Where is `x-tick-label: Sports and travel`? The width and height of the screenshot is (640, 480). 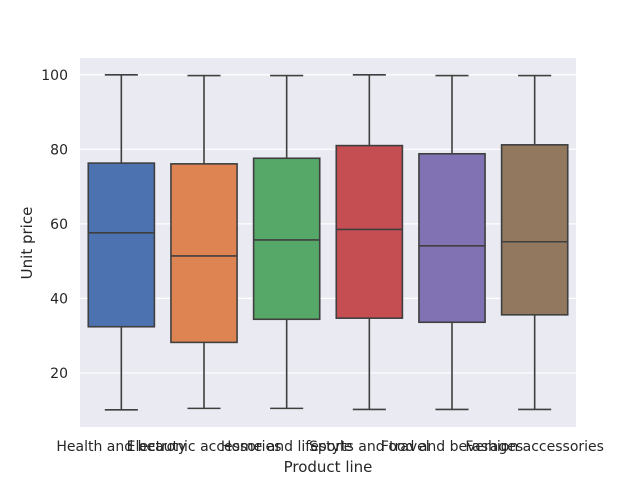 x-tick-label: Sports and travel is located at coordinates (369, 447).